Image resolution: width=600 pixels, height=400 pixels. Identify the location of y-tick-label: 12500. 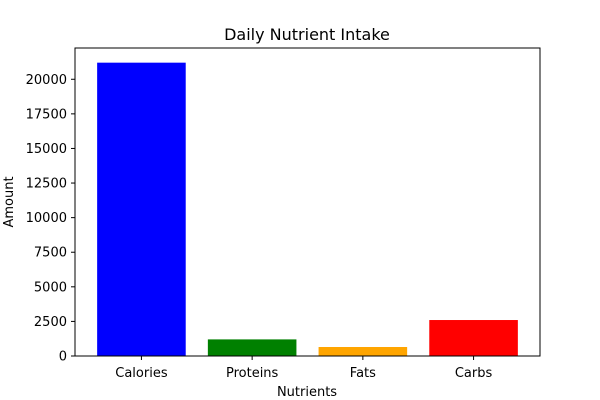
(46, 184).